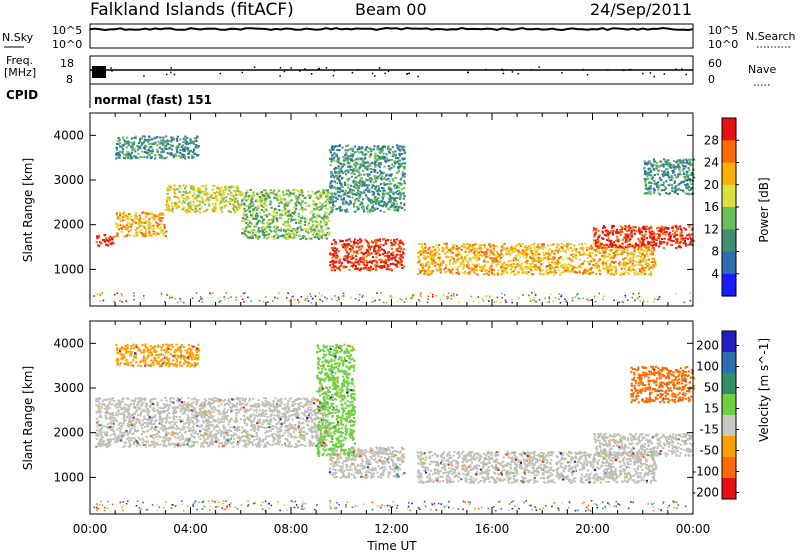 The image size is (800, 554). What do you see at coordinates (723, 30) in the screenshot?
I see `nsearch-tick-top: 10^5` at bounding box center [723, 30].